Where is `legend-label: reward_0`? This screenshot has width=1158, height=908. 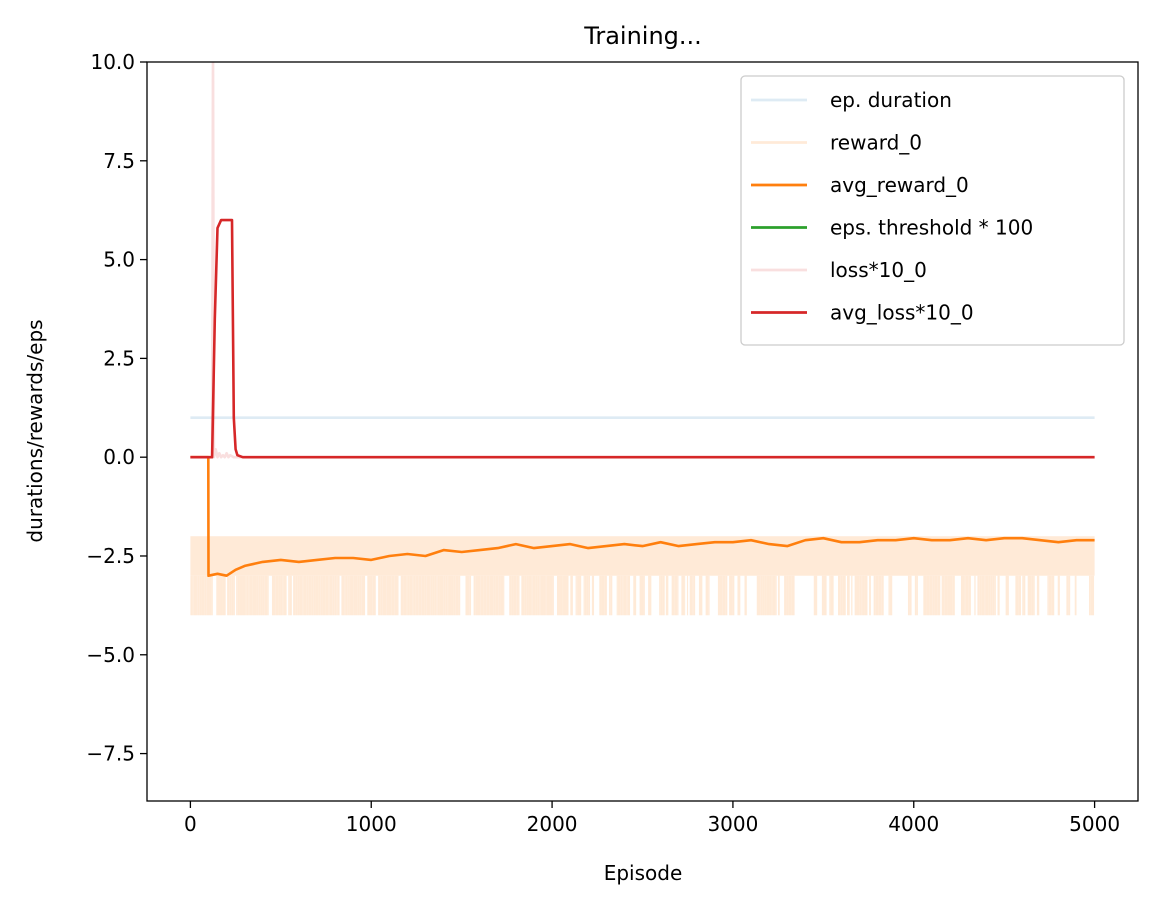
legend-label: reward_0 is located at coordinates (876, 143).